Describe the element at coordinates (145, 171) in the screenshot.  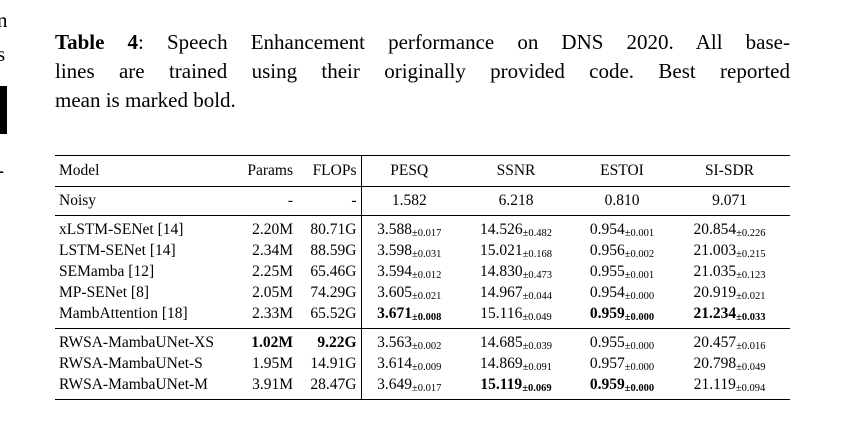
I see `col-header-model: Model` at that location.